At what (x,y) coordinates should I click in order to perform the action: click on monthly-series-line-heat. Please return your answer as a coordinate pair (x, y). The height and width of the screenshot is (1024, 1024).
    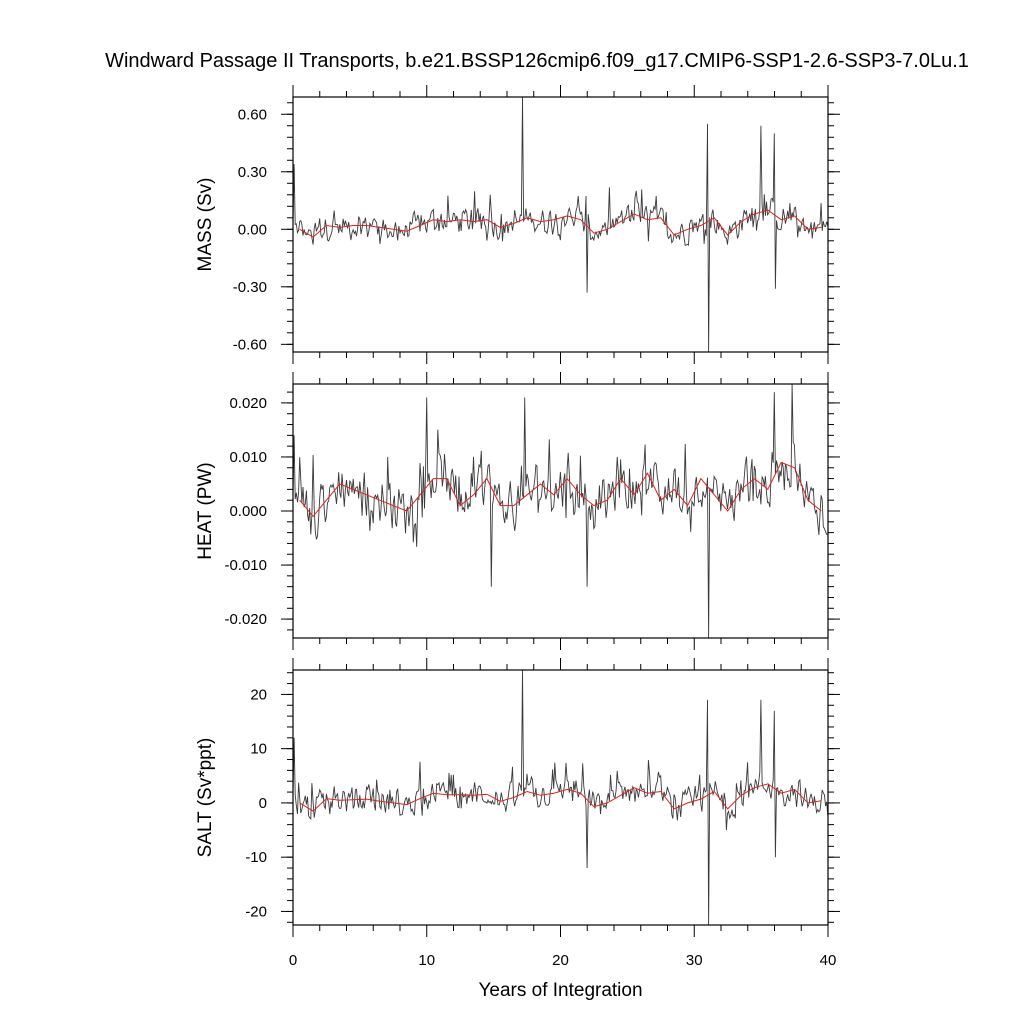
    Looking at the image, I should click on (560, 511).